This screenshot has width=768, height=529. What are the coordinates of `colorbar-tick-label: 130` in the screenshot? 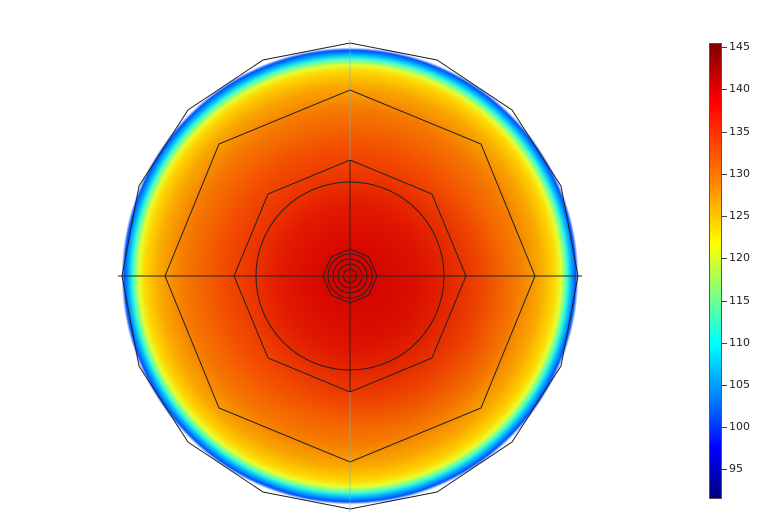 It's located at (739, 173).